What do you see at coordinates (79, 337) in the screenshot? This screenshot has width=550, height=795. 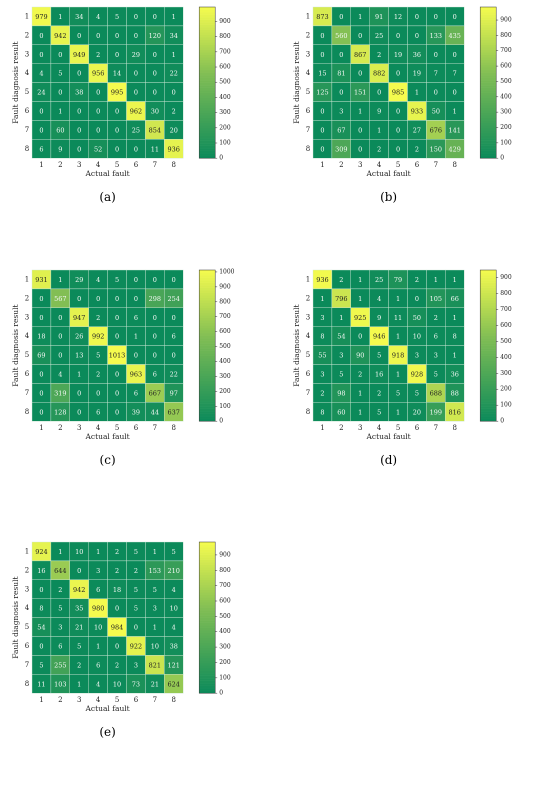 I see `cell-value-label: 26` at bounding box center [79, 337].